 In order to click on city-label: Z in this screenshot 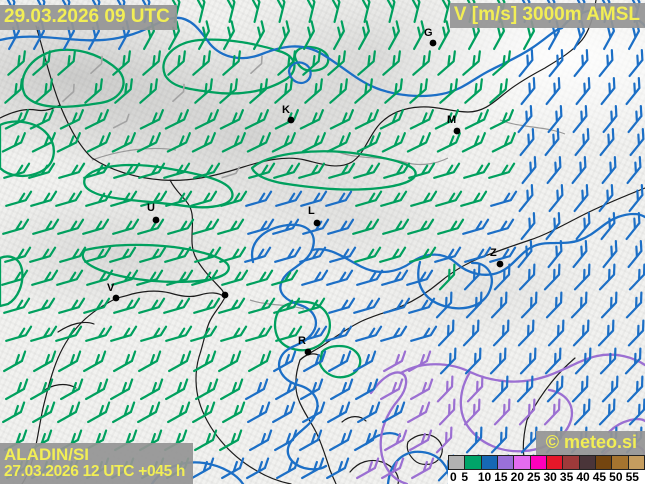, I will do `click(493, 253)`.